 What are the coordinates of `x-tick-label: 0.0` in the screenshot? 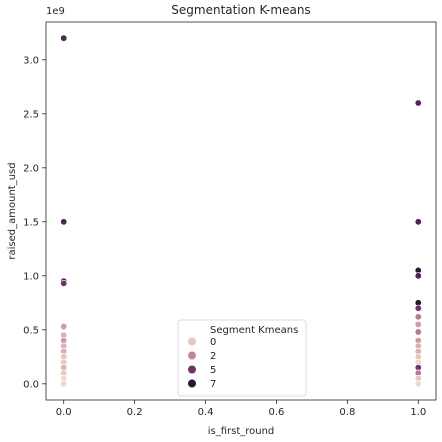 It's located at (64, 412).